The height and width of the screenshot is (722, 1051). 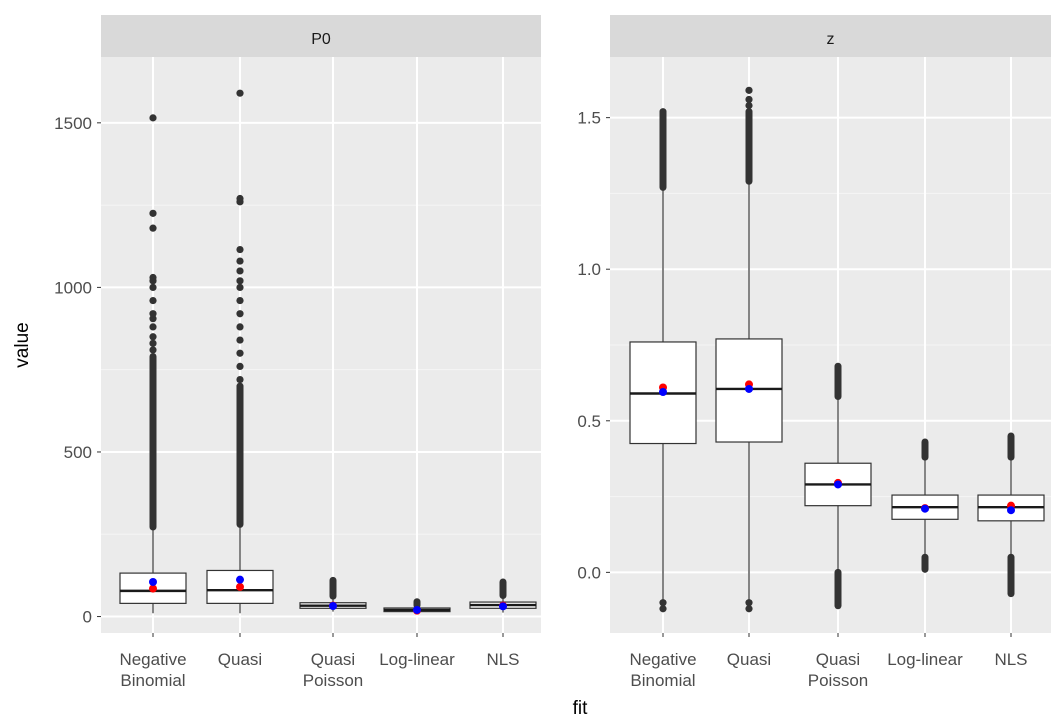 I want to click on y-axis-title: value, so click(x=22, y=344).